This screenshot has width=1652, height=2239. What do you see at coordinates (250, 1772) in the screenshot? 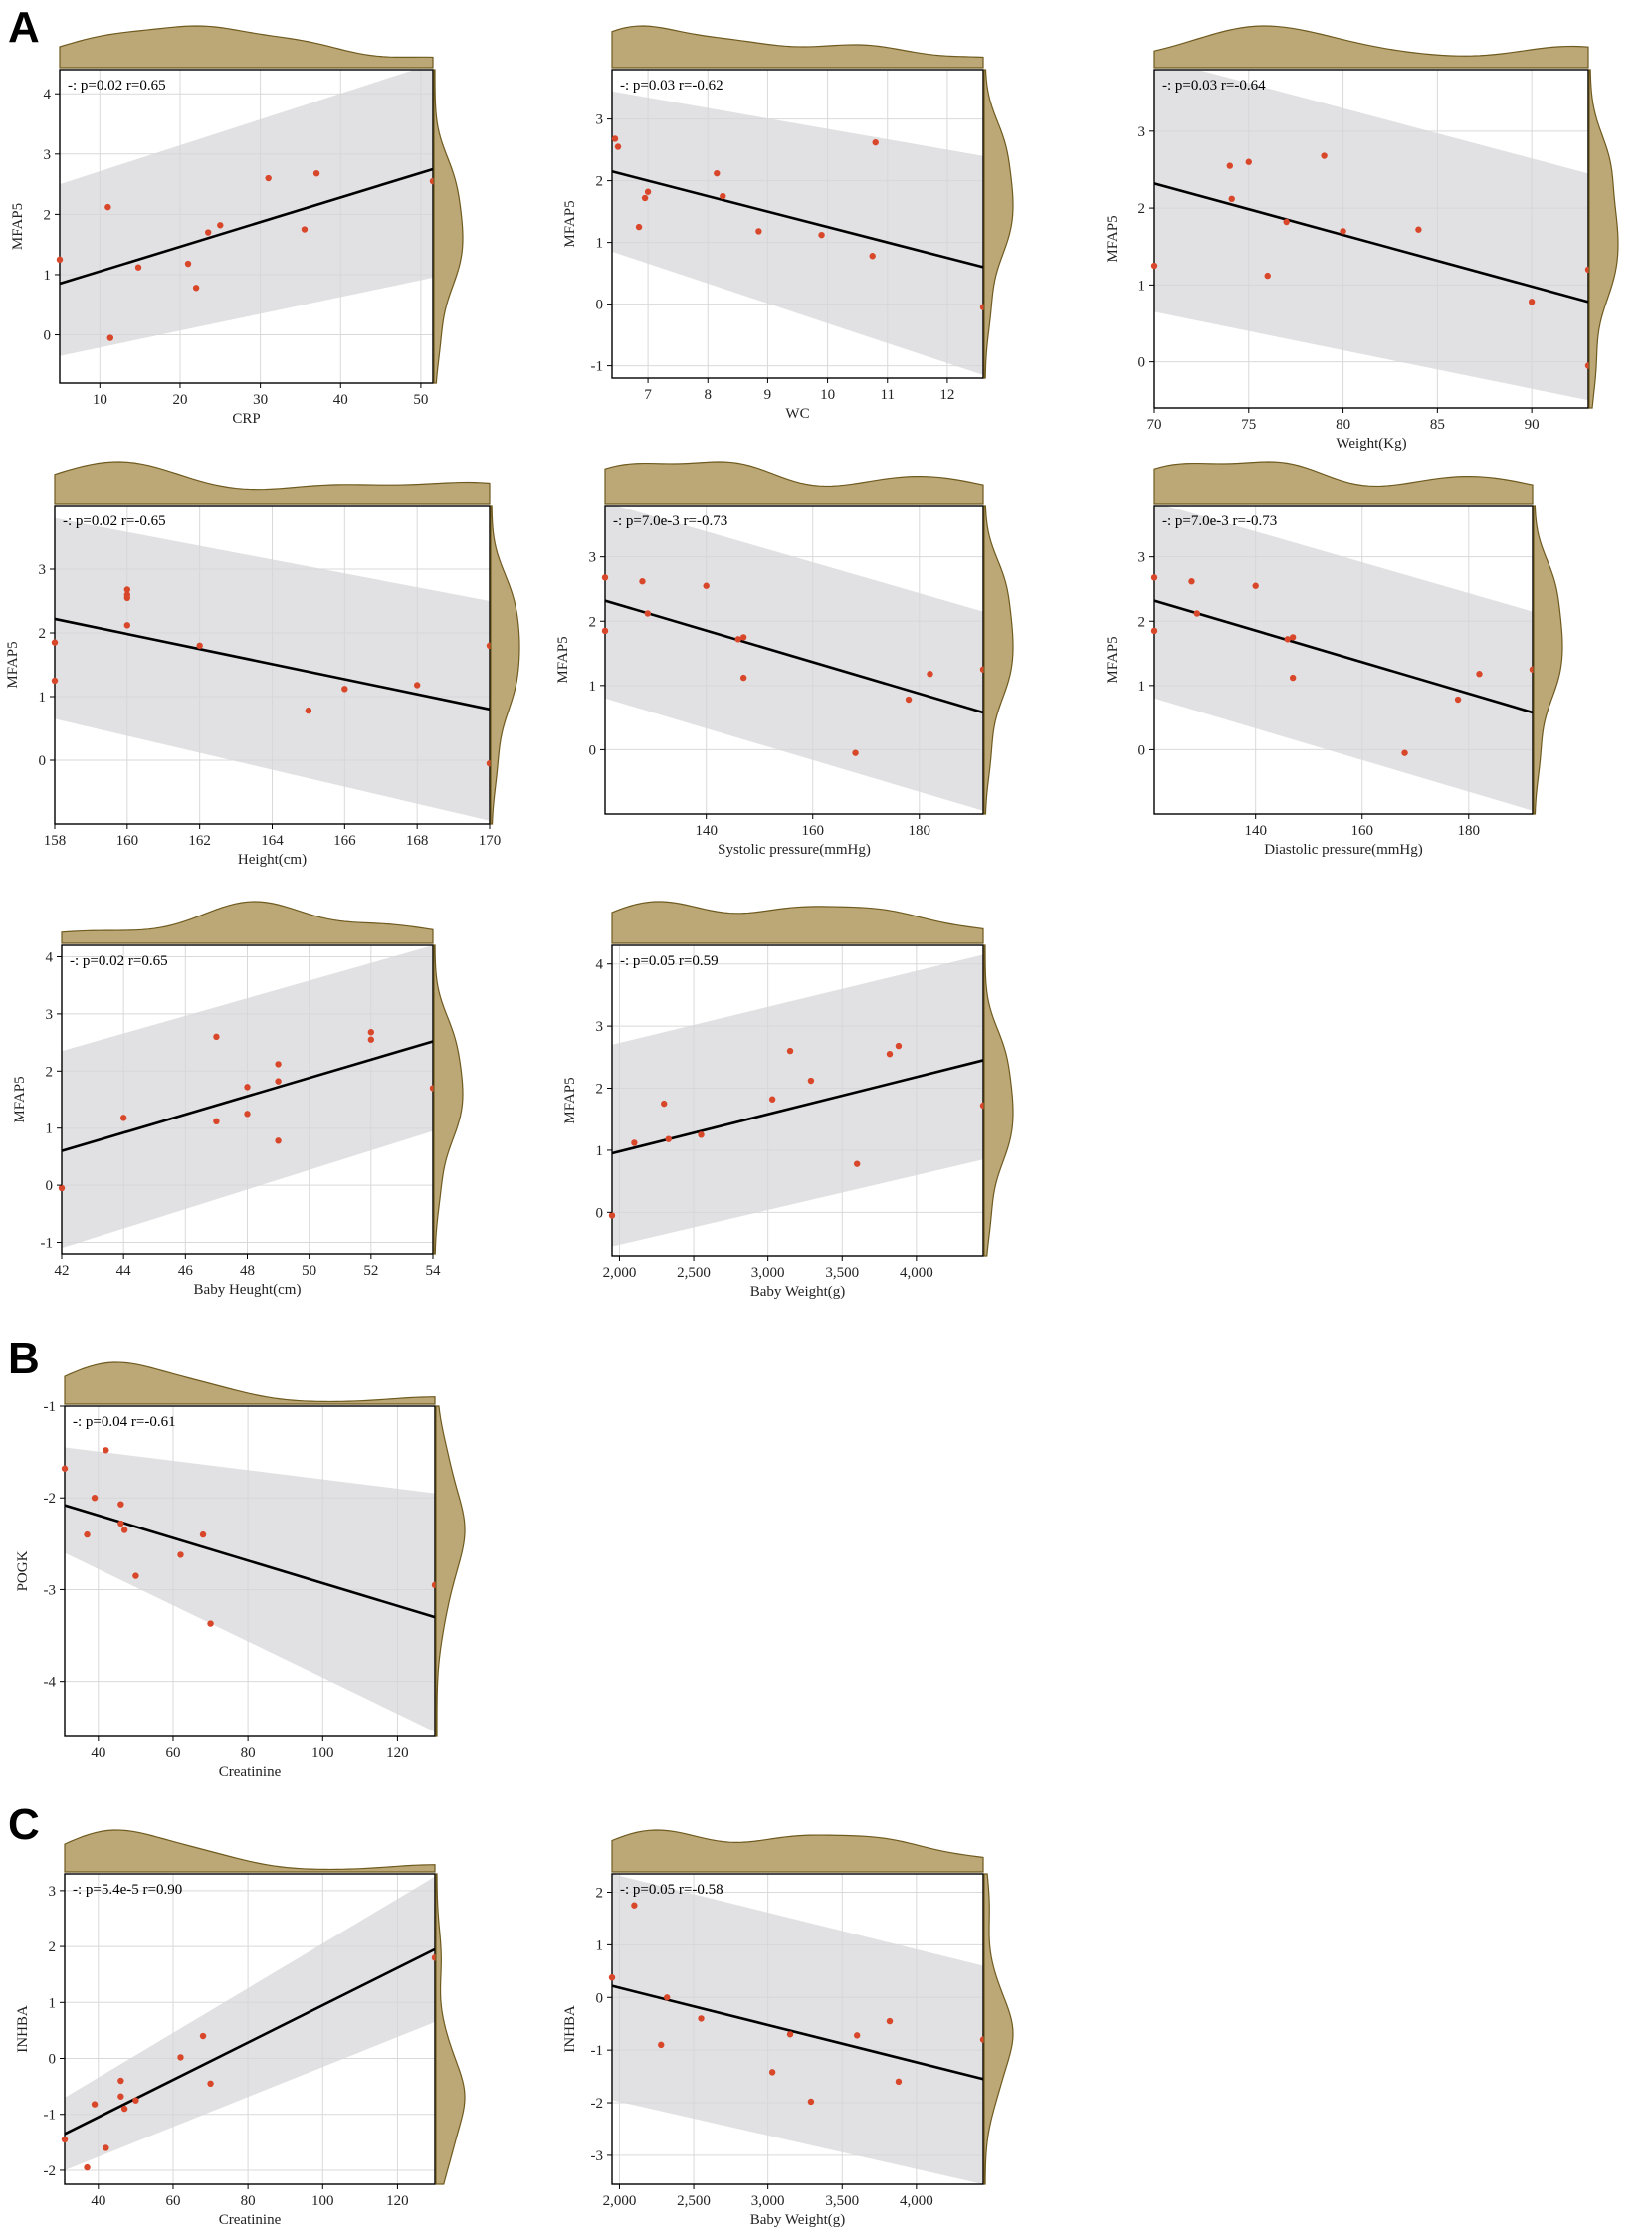
I see `x-axis-title: Creatinine` at bounding box center [250, 1772].